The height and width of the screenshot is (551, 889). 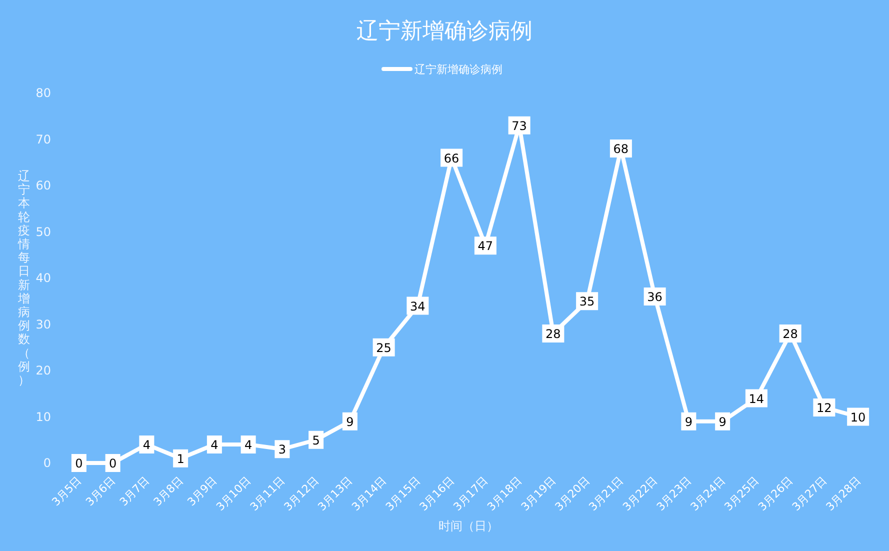 What do you see at coordinates (587, 301) in the screenshot?
I see `data-label: 35` at bounding box center [587, 301].